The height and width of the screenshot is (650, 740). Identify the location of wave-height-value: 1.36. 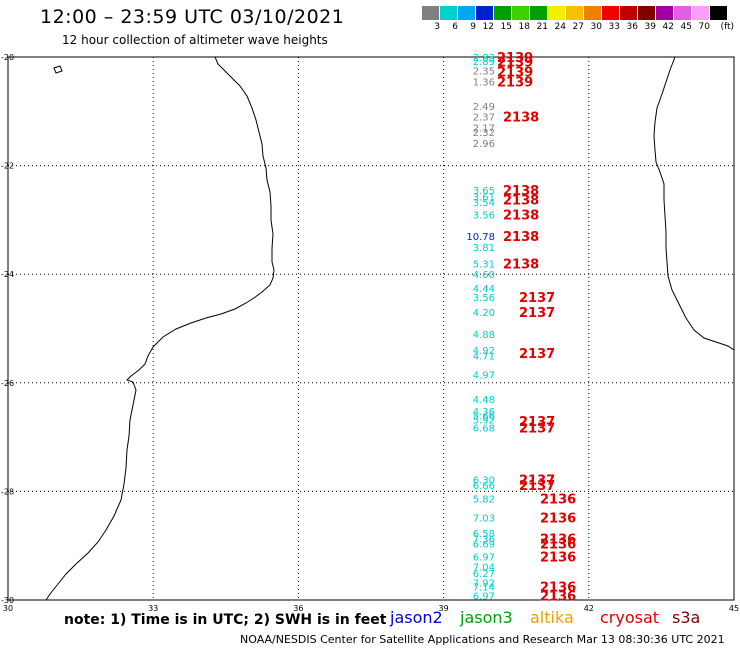
(484, 82).